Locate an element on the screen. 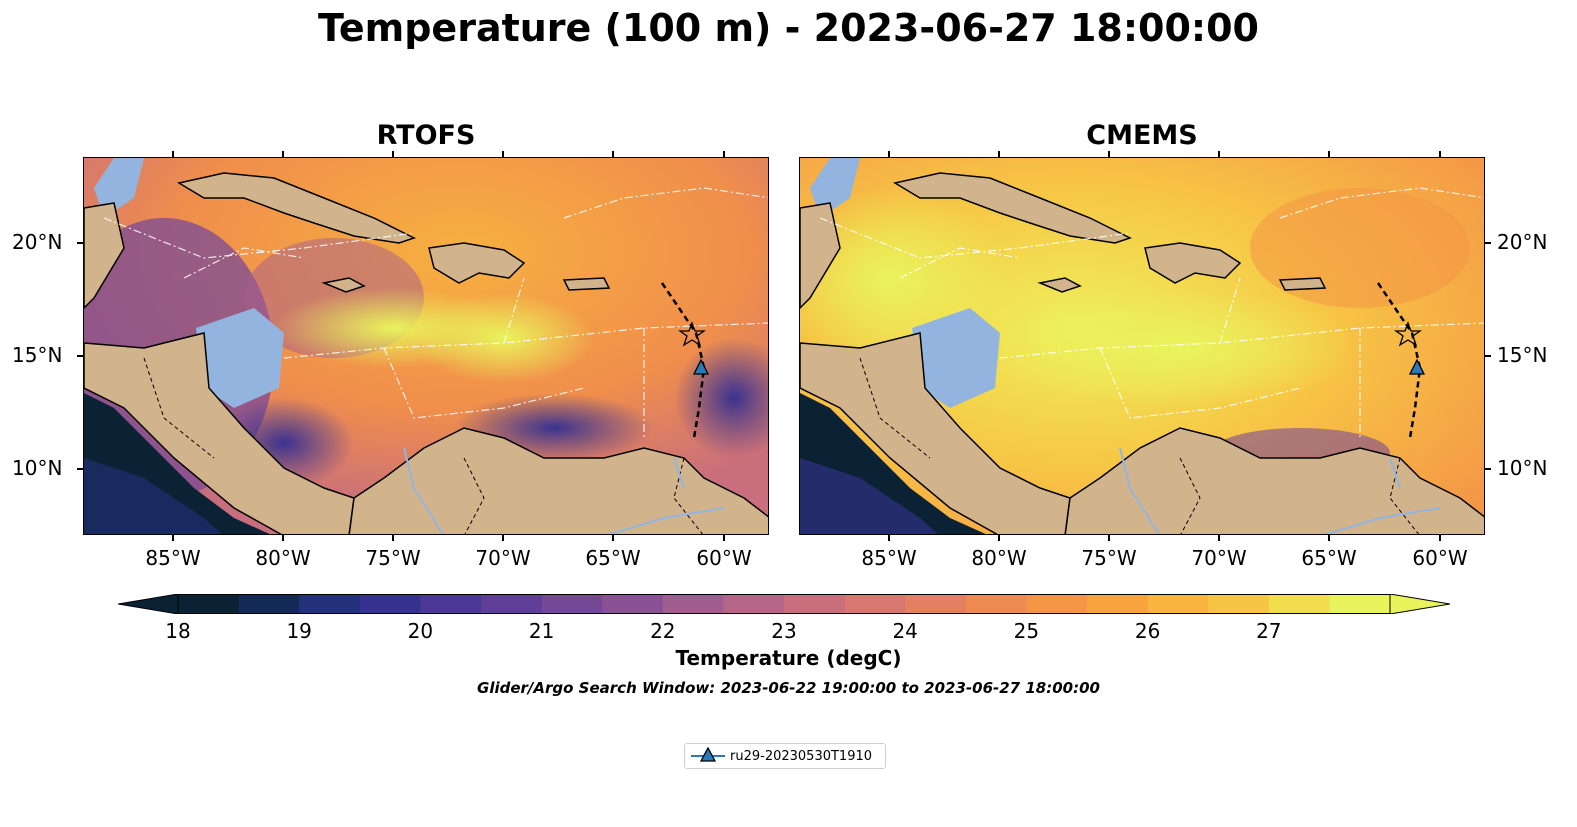 This screenshot has height=827, width=1577. legend: ru29-20230530T1910 is located at coordinates (785, 756).